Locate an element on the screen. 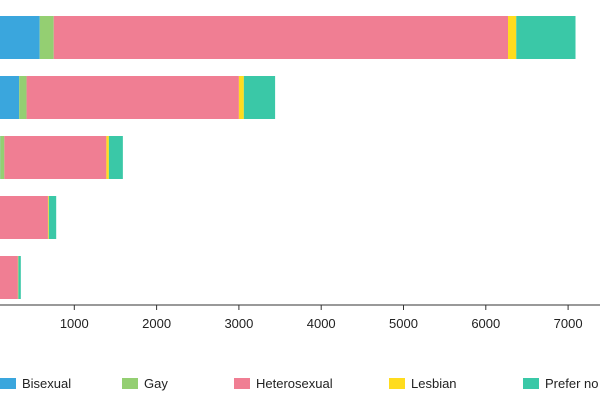 This screenshot has height=400, width=600. legend-label: Lesbian is located at coordinates (434, 383).